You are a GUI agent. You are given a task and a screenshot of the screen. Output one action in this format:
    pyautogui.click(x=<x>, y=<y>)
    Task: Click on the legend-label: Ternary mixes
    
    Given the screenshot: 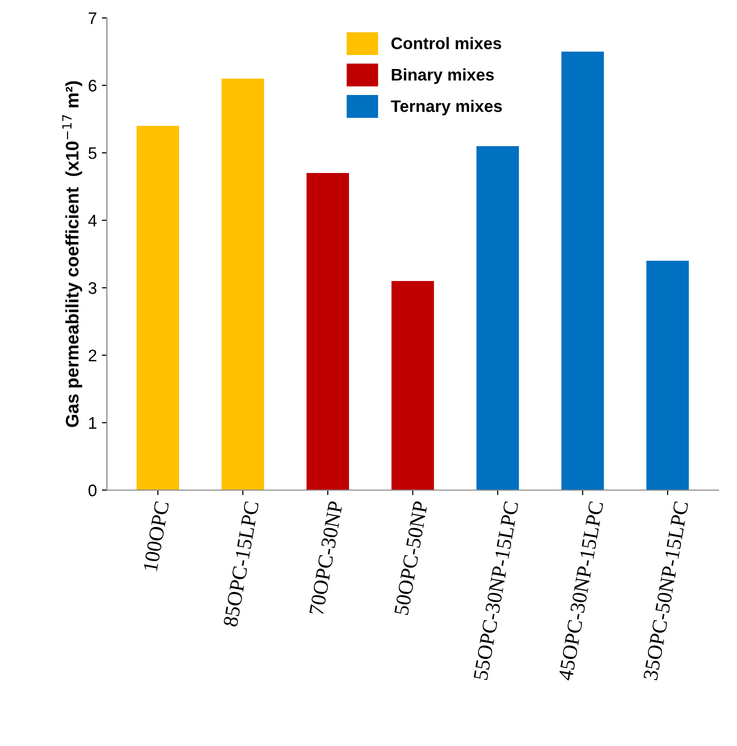 What is the action you would take?
    pyautogui.click(x=446, y=108)
    